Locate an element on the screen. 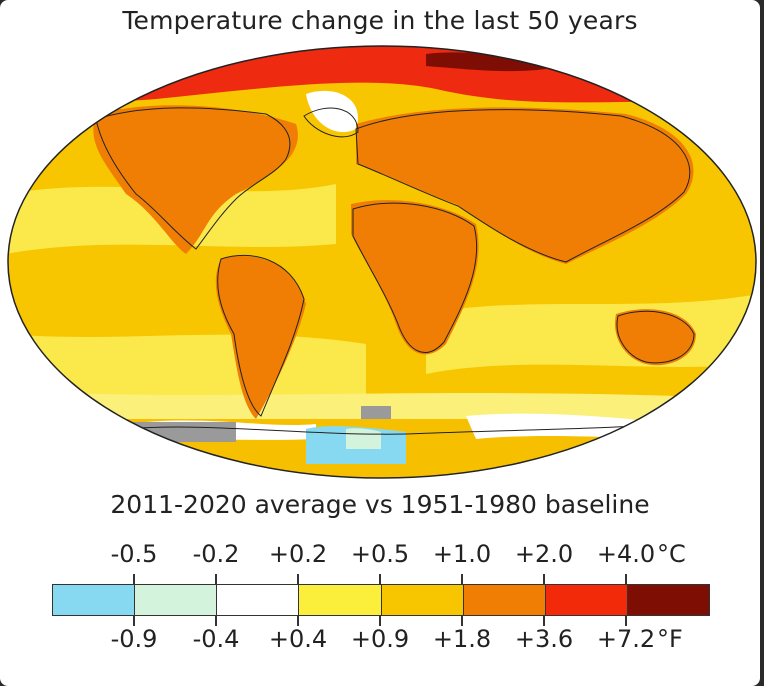  fahrenheit-tick-label: +7.2 is located at coordinates (626, 639).